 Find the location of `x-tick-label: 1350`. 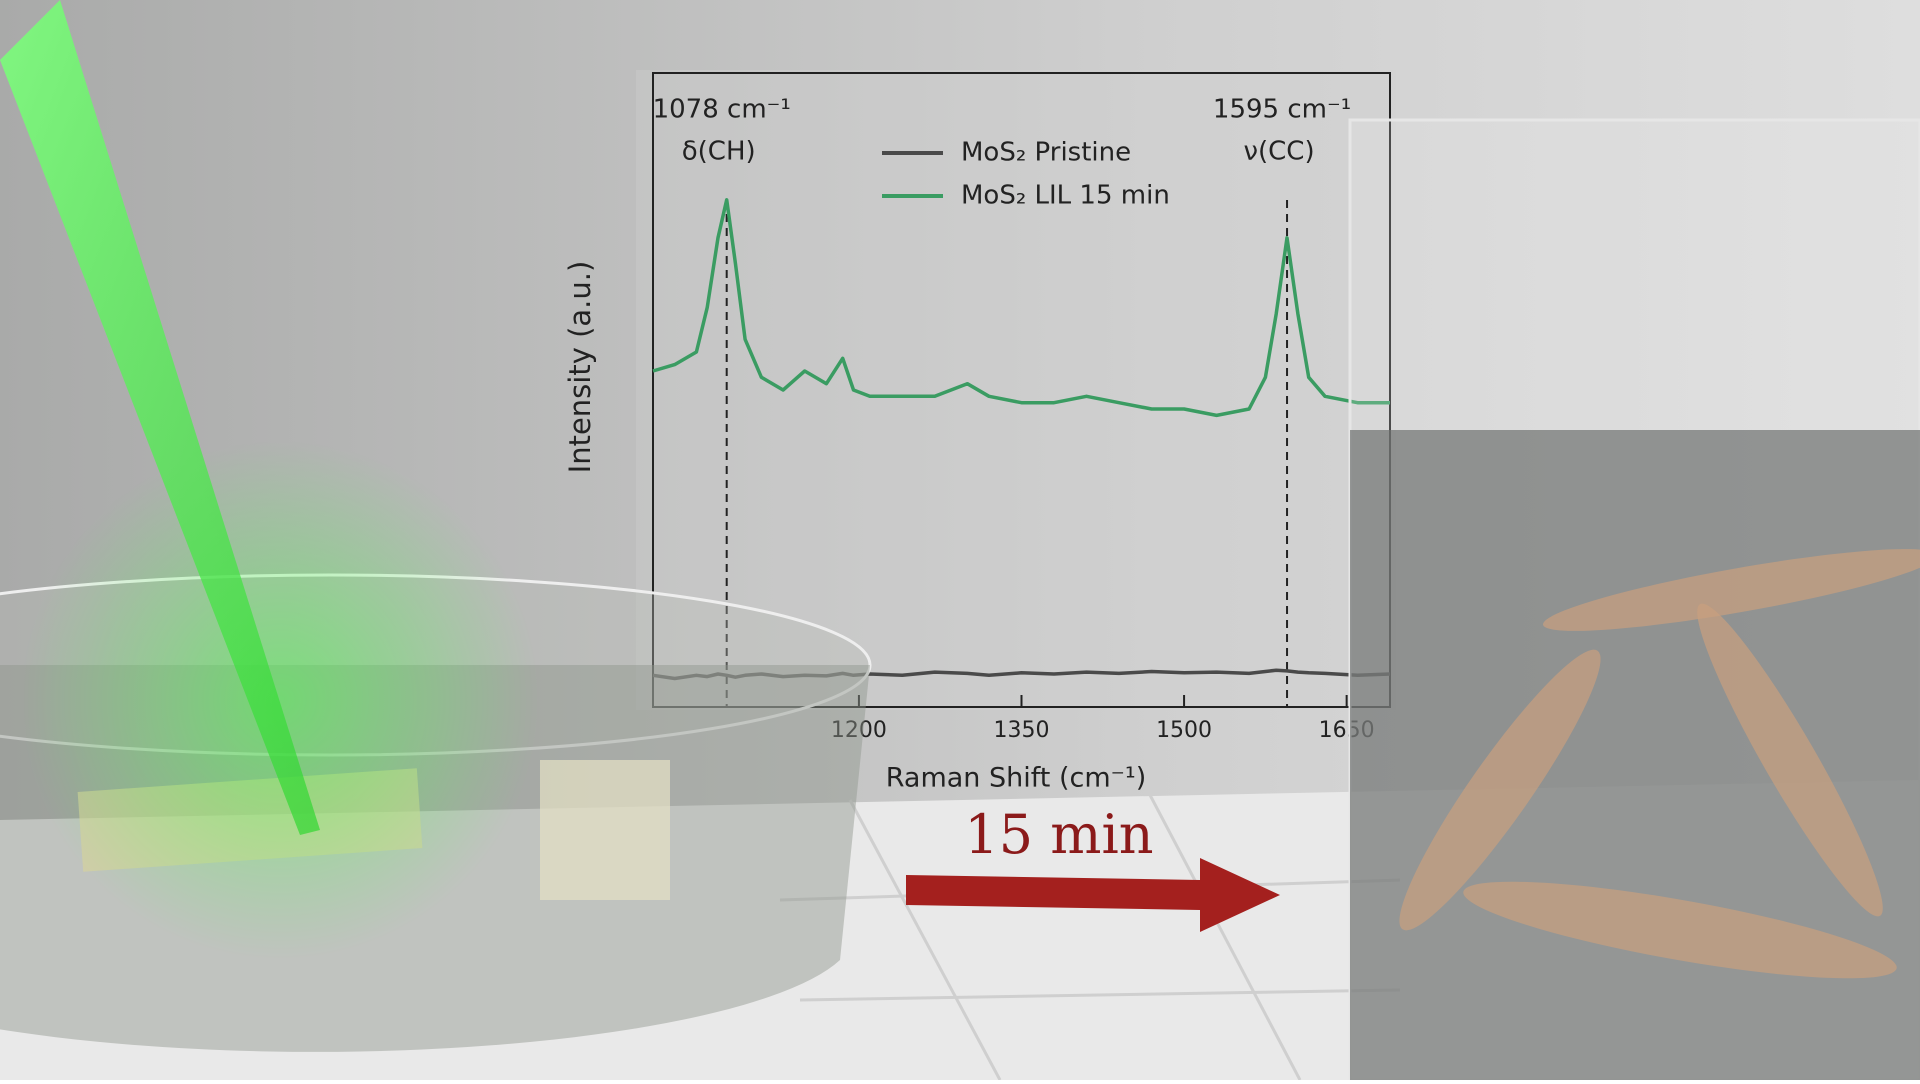

x-tick-label: 1350 is located at coordinates (1022, 730).